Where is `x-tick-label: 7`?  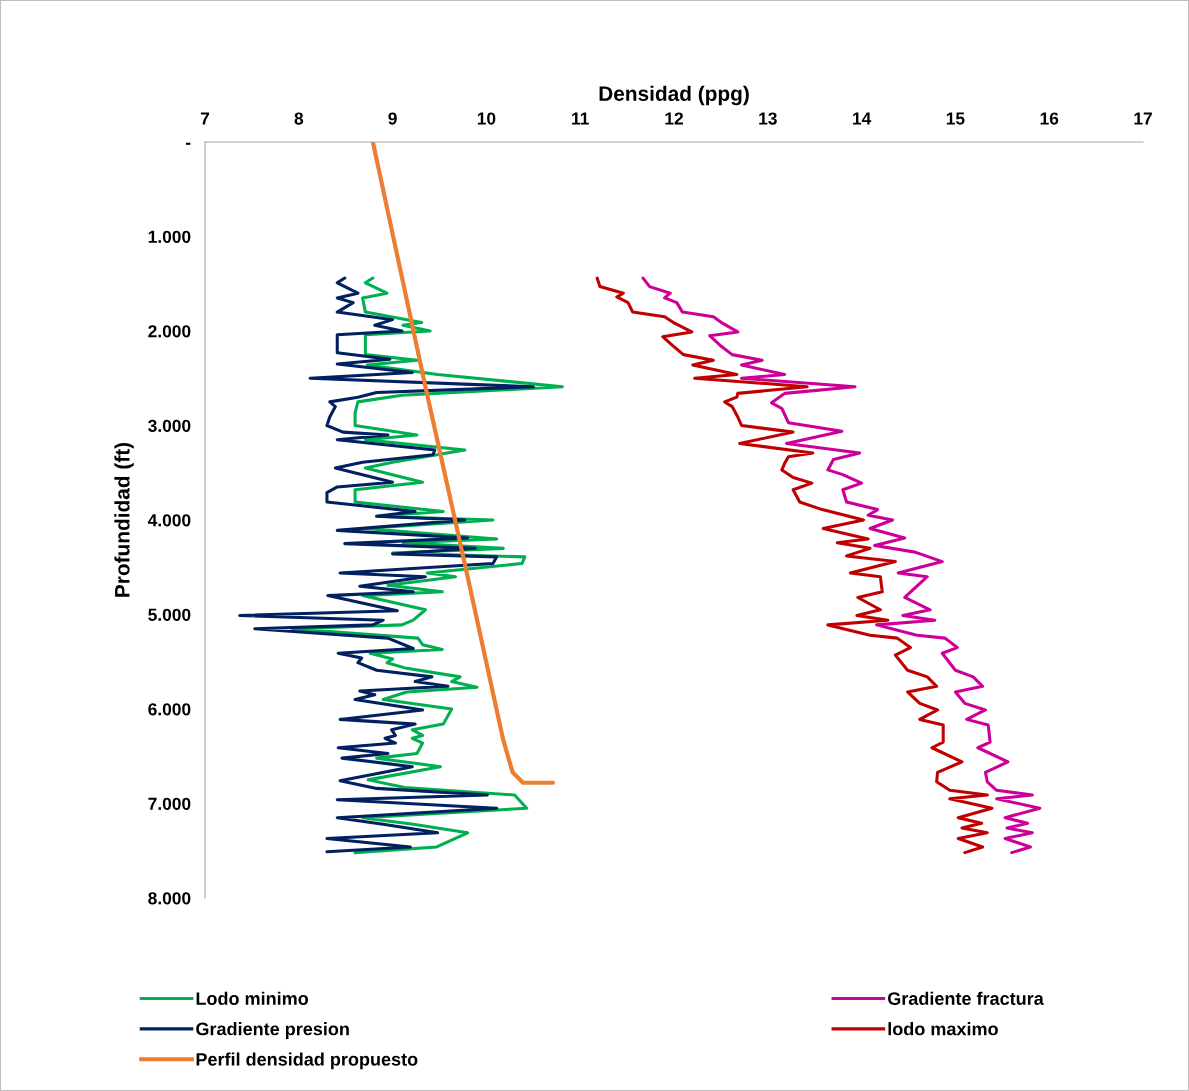
x-tick-label: 7 is located at coordinates (205, 118).